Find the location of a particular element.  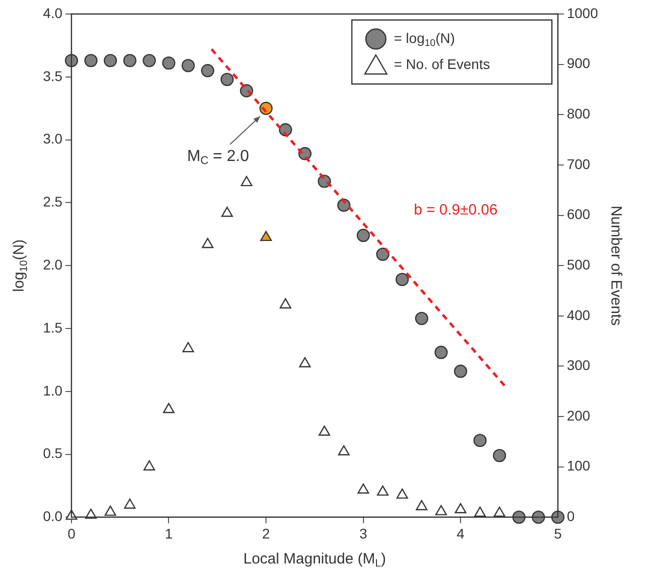

y2-tick-label: 700 is located at coordinates (578, 164).